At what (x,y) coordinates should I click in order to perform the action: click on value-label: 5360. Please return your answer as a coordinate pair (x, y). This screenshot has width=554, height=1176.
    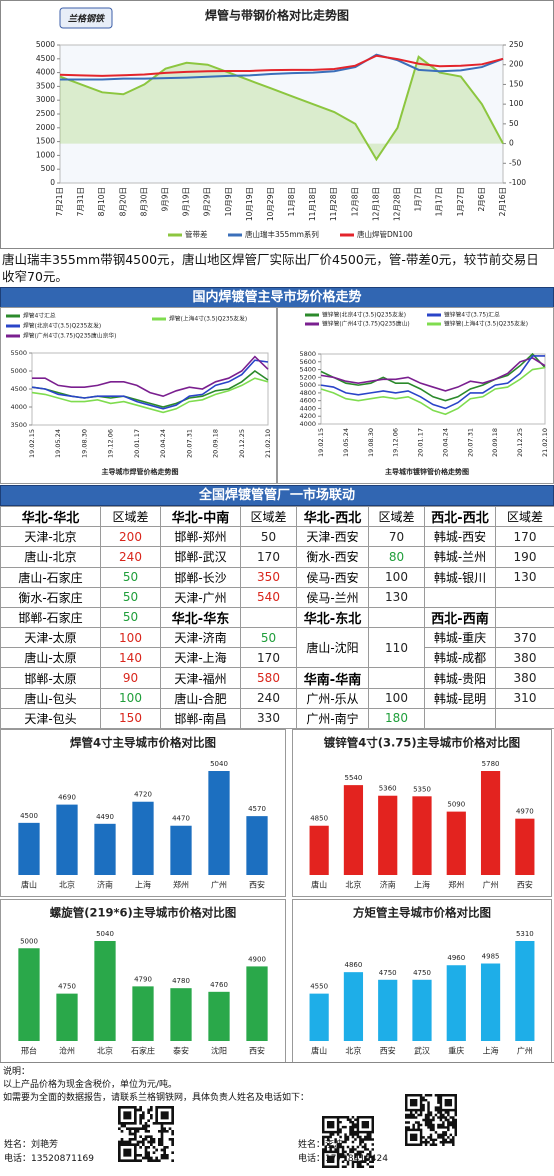
    Looking at the image, I should click on (388, 789).